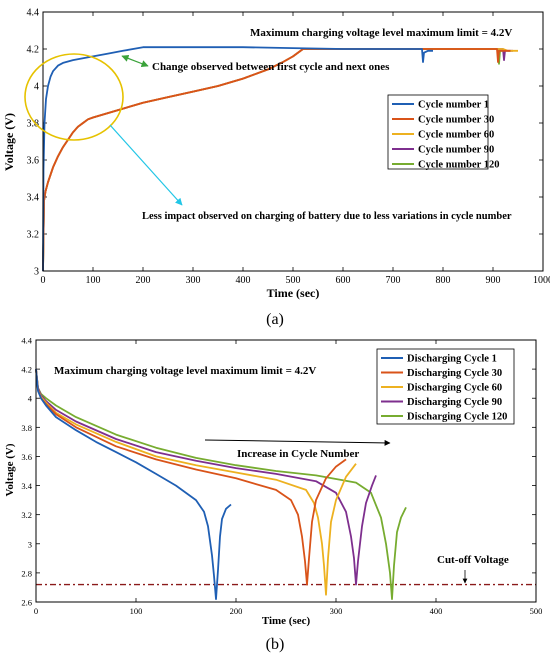  Describe the element at coordinates (456, 120) in the screenshot. I see `legend-label: Cycle number 30` at that location.